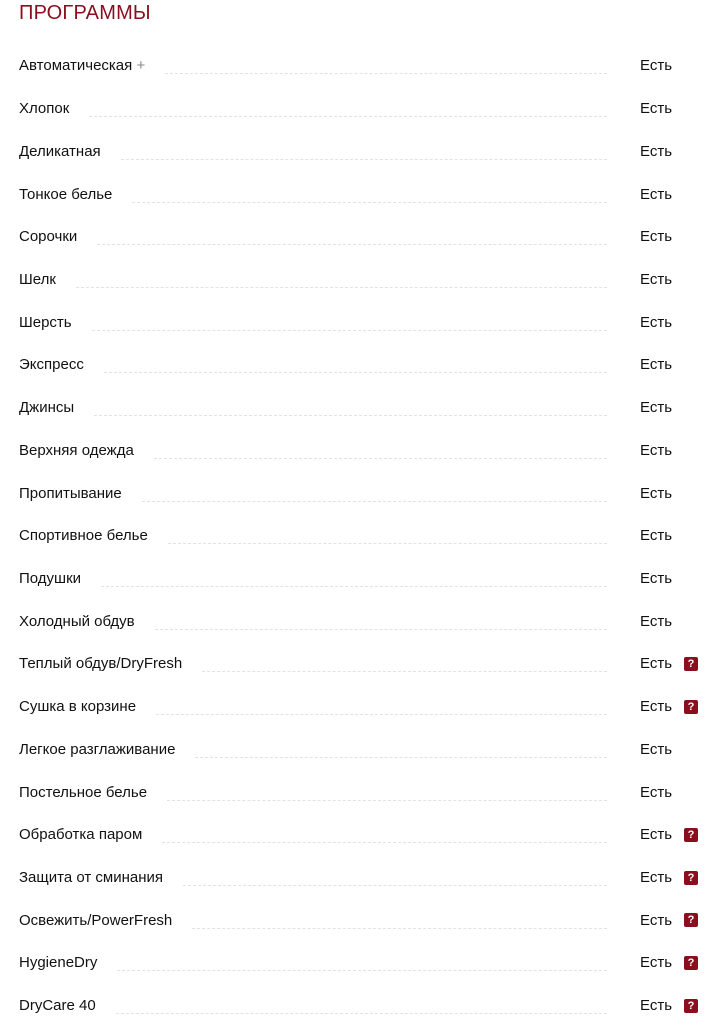  I want to click on program-row: Спортивное белье Есть, so click(355, 535).